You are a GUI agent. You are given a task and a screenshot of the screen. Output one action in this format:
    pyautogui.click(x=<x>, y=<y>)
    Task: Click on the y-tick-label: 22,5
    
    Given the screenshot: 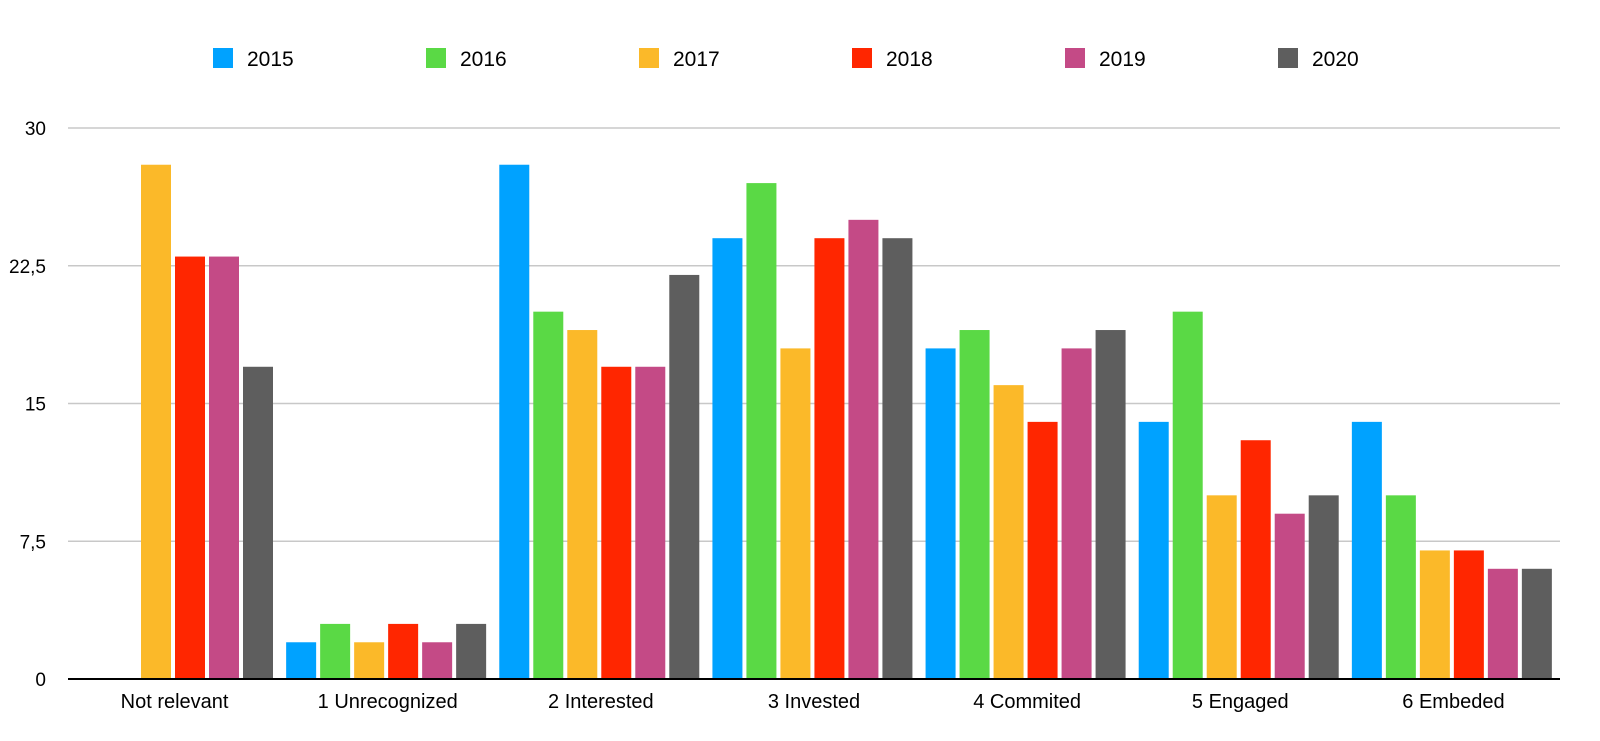 What is the action you would take?
    pyautogui.click(x=27, y=267)
    